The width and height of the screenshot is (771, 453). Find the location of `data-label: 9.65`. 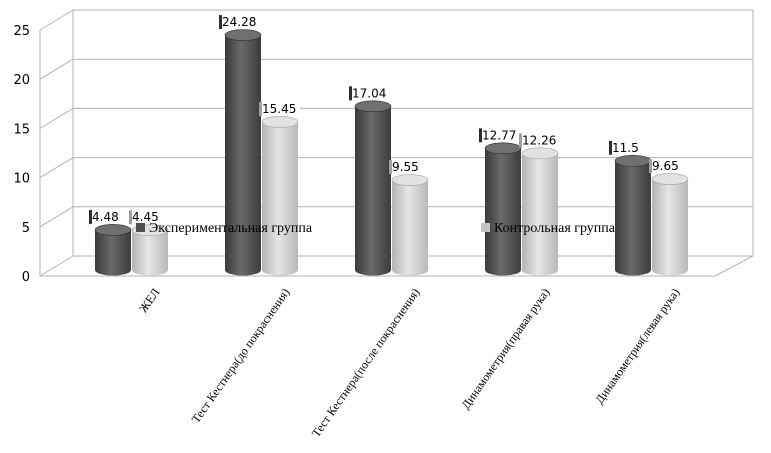

data-label: 9.65 is located at coordinates (665, 166).